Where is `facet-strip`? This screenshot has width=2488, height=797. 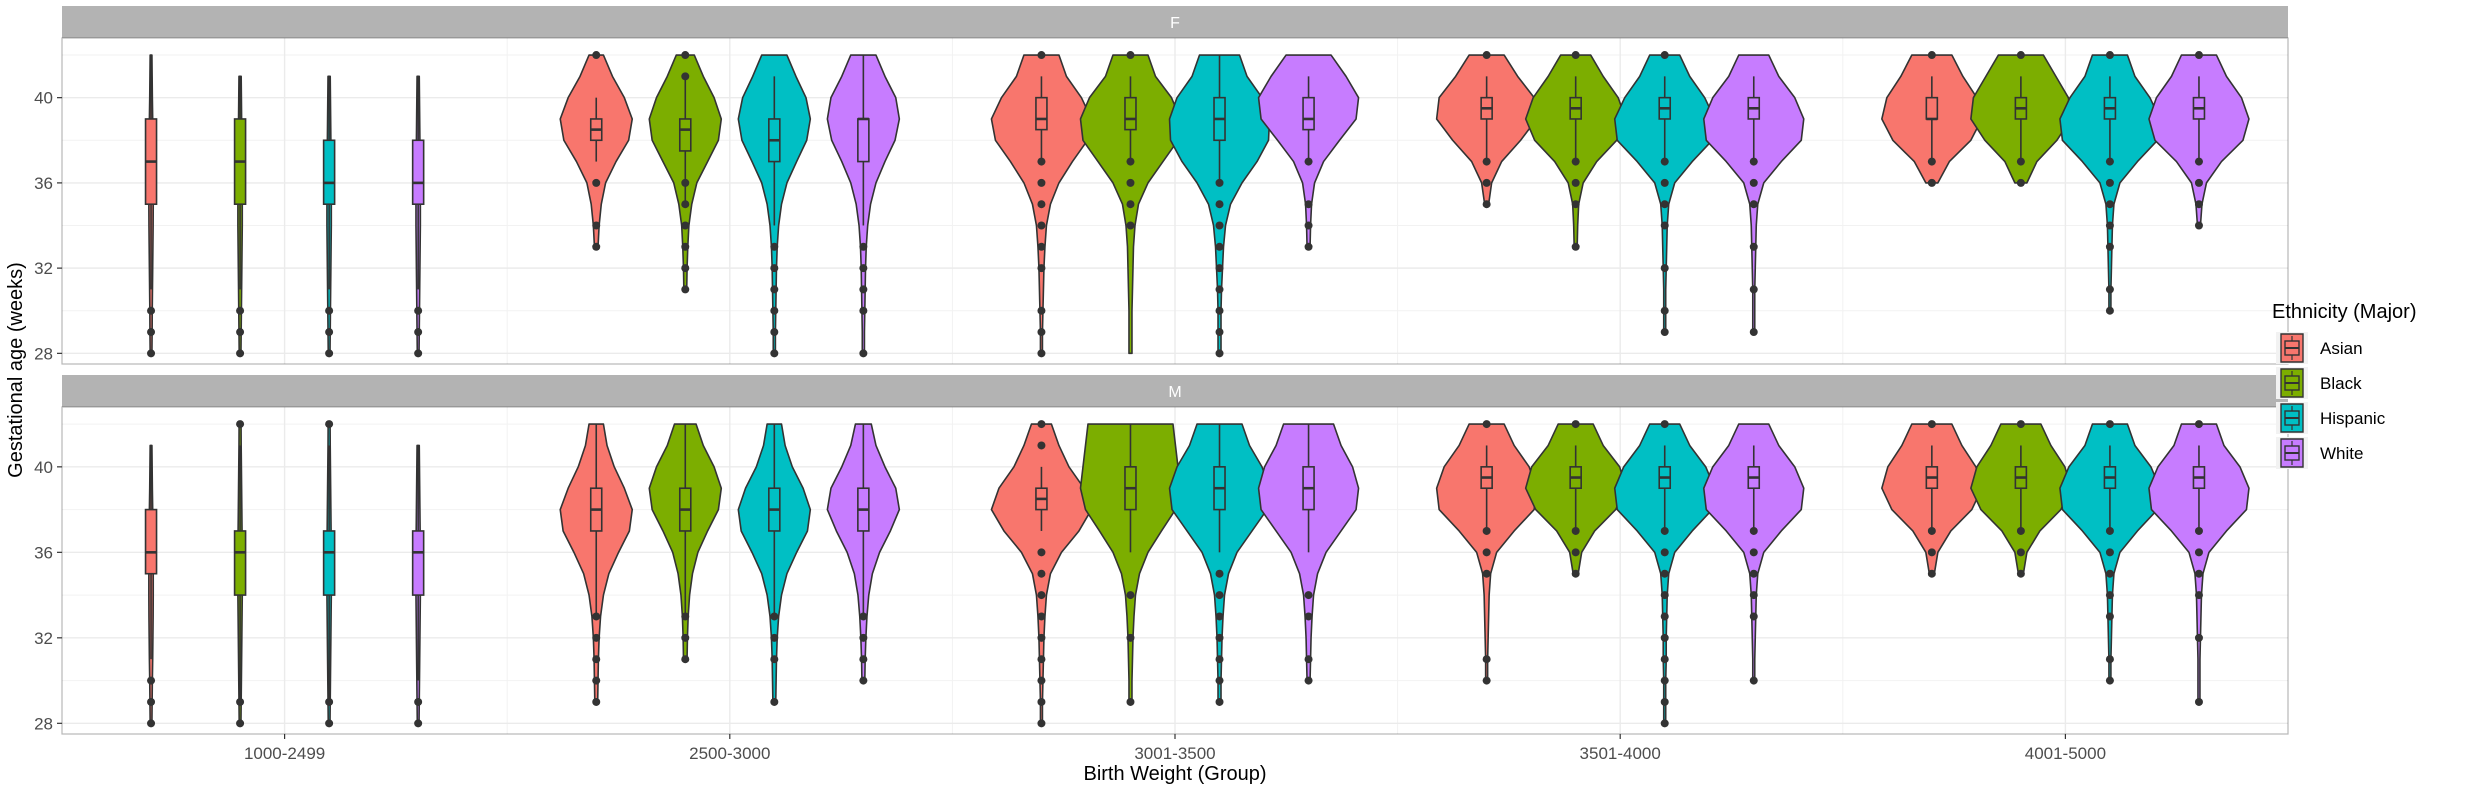 facet-strip is located at coordinates (1175, 22).